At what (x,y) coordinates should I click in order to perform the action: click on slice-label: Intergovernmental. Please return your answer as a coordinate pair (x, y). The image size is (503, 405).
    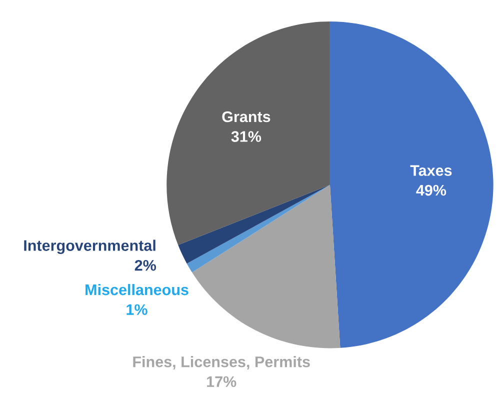
    Looking at the image, I should click on (90, 247).